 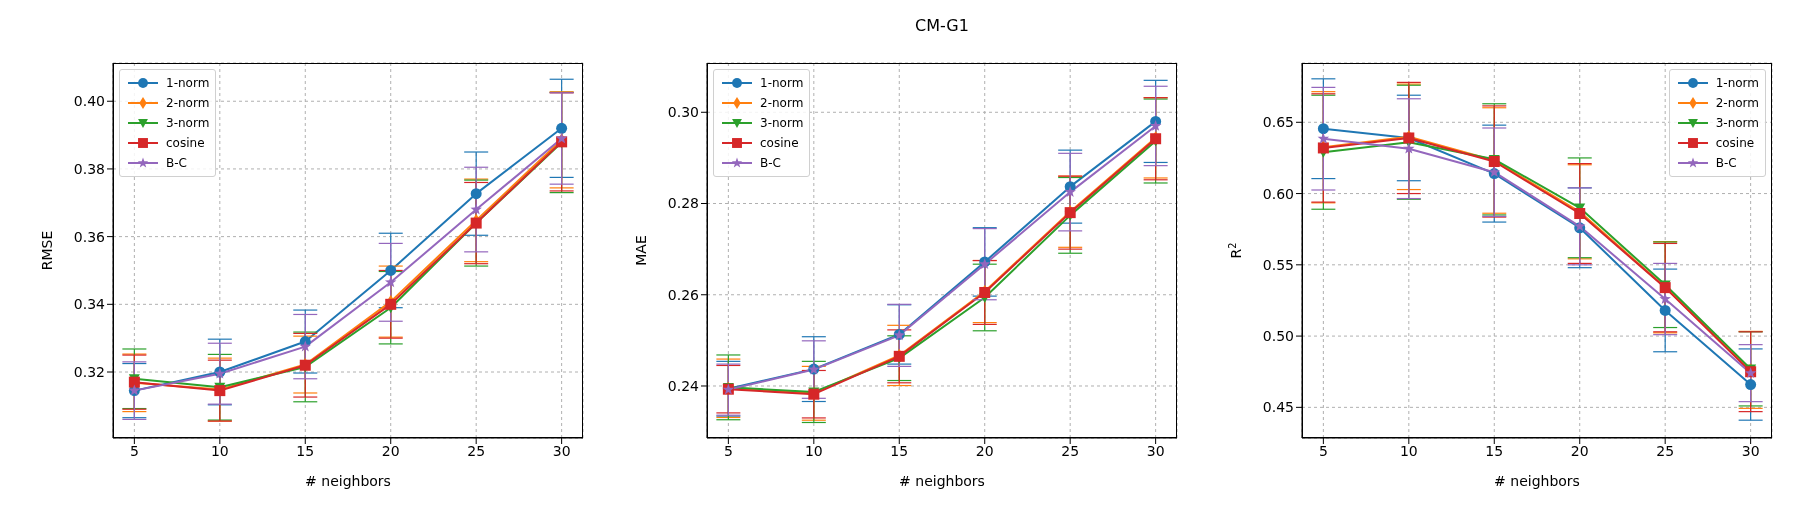 What do you see at coordinates (942, 25) in the screenshot?
I see `chart-title: CM-G1` at bounding box center [942, 25].